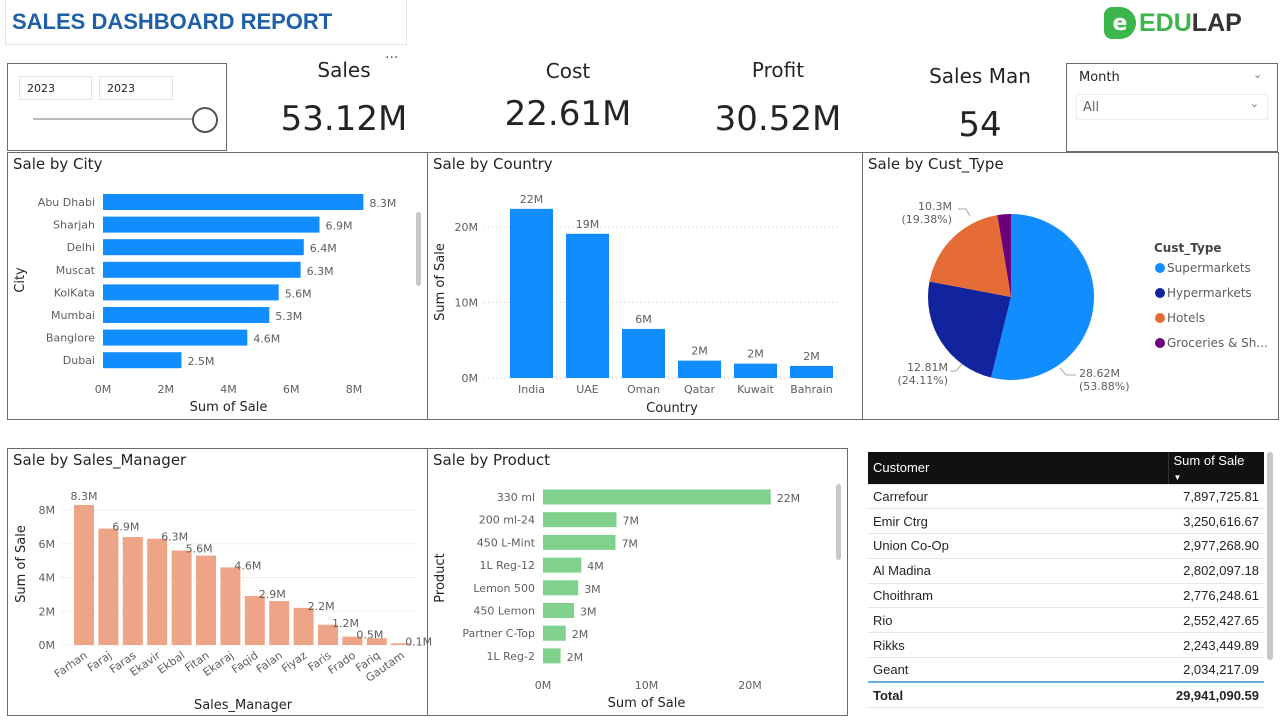  What do you see at coordinates (125, 527) in the screenshot?
I see `data-label: 6.9M` at bounding box center [125, 527].